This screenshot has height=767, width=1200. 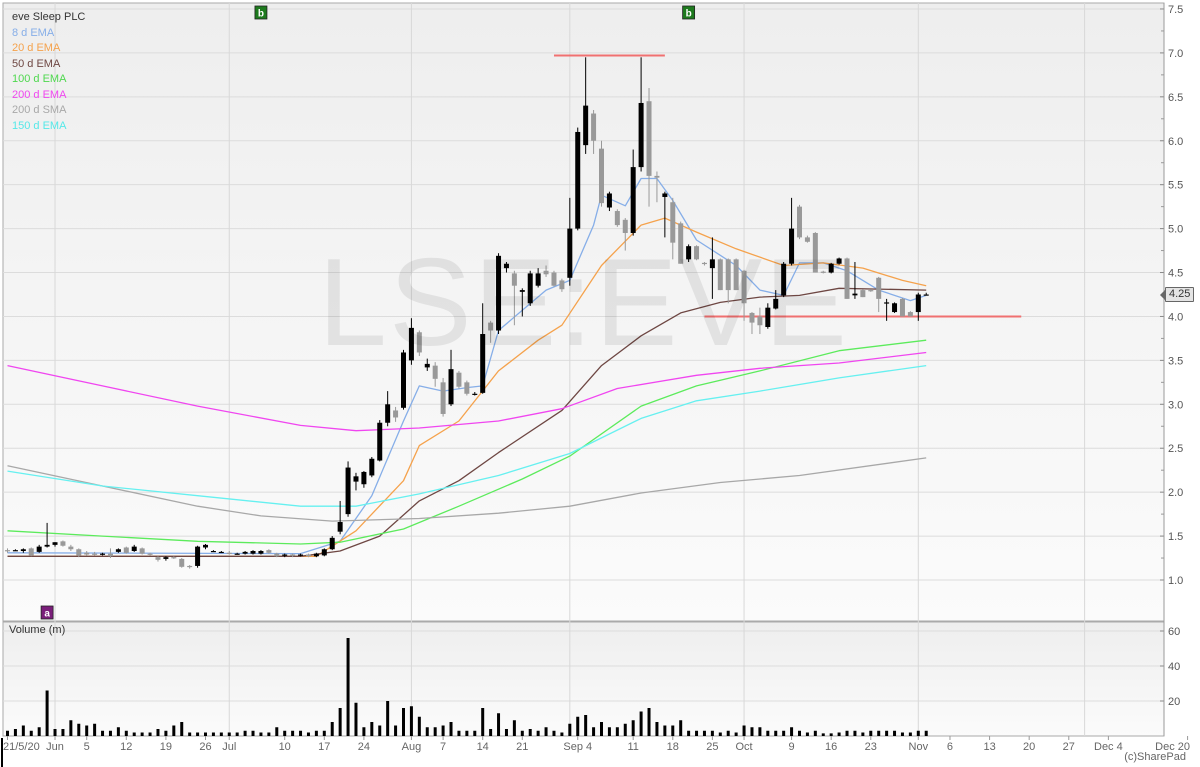 I want to click on date-tick-label: 21/5/20, so click(x=21, y=747).